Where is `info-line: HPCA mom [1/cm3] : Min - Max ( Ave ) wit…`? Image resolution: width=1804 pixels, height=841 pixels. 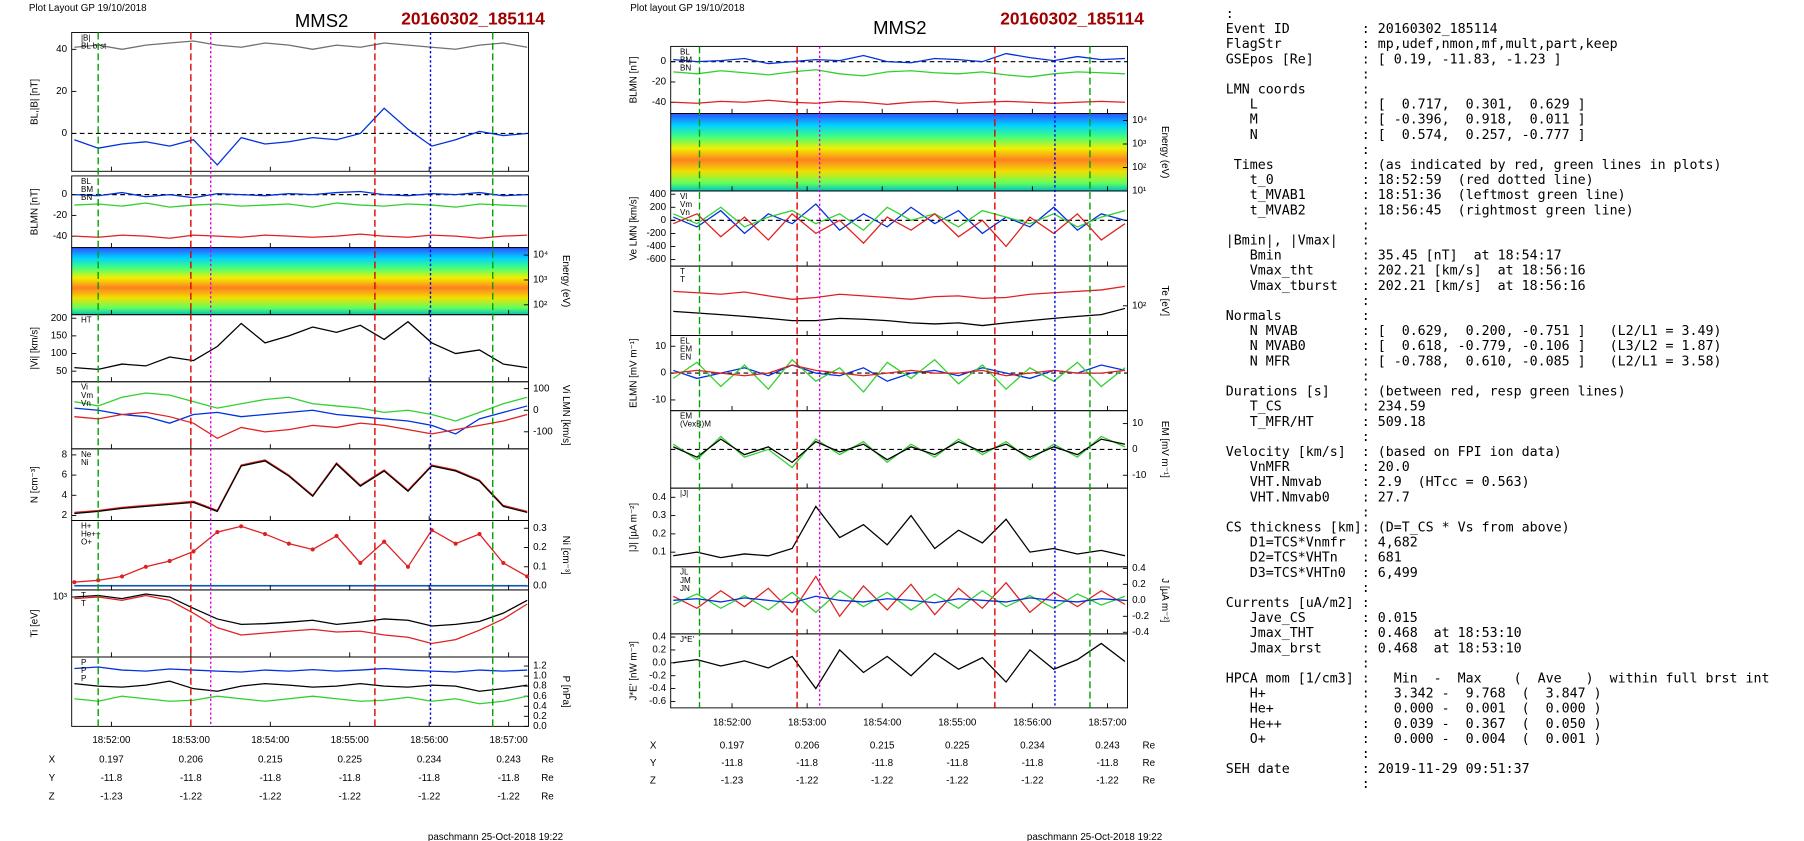 info-line: HPCA mom [1/cm3] : Min - Max ( Ave ) wit… is located at coordinates (1498, 678).